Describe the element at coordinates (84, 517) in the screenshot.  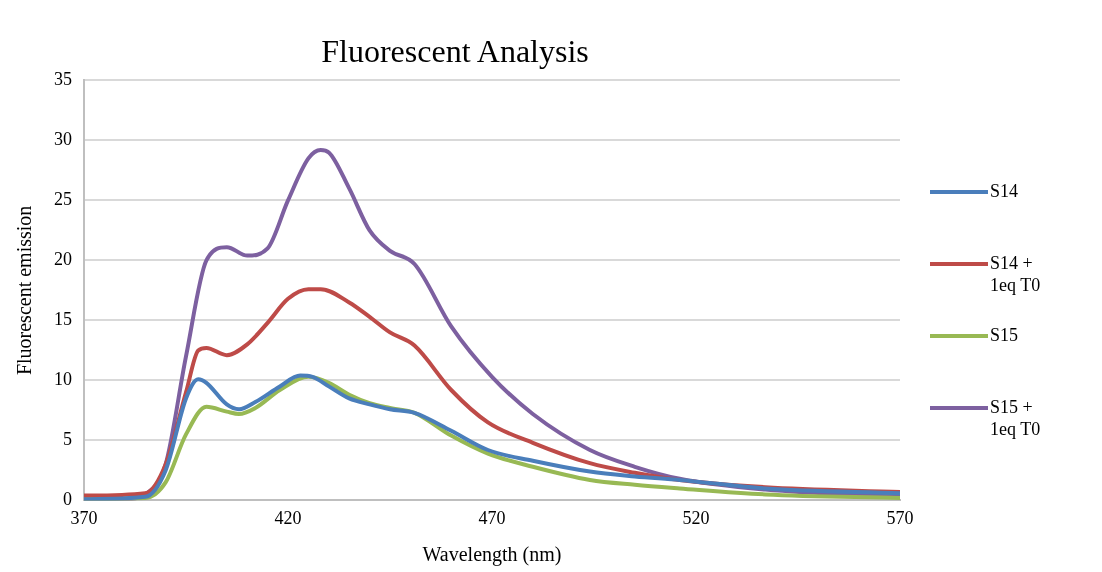
I see `x-tick-label: 370` at that location.